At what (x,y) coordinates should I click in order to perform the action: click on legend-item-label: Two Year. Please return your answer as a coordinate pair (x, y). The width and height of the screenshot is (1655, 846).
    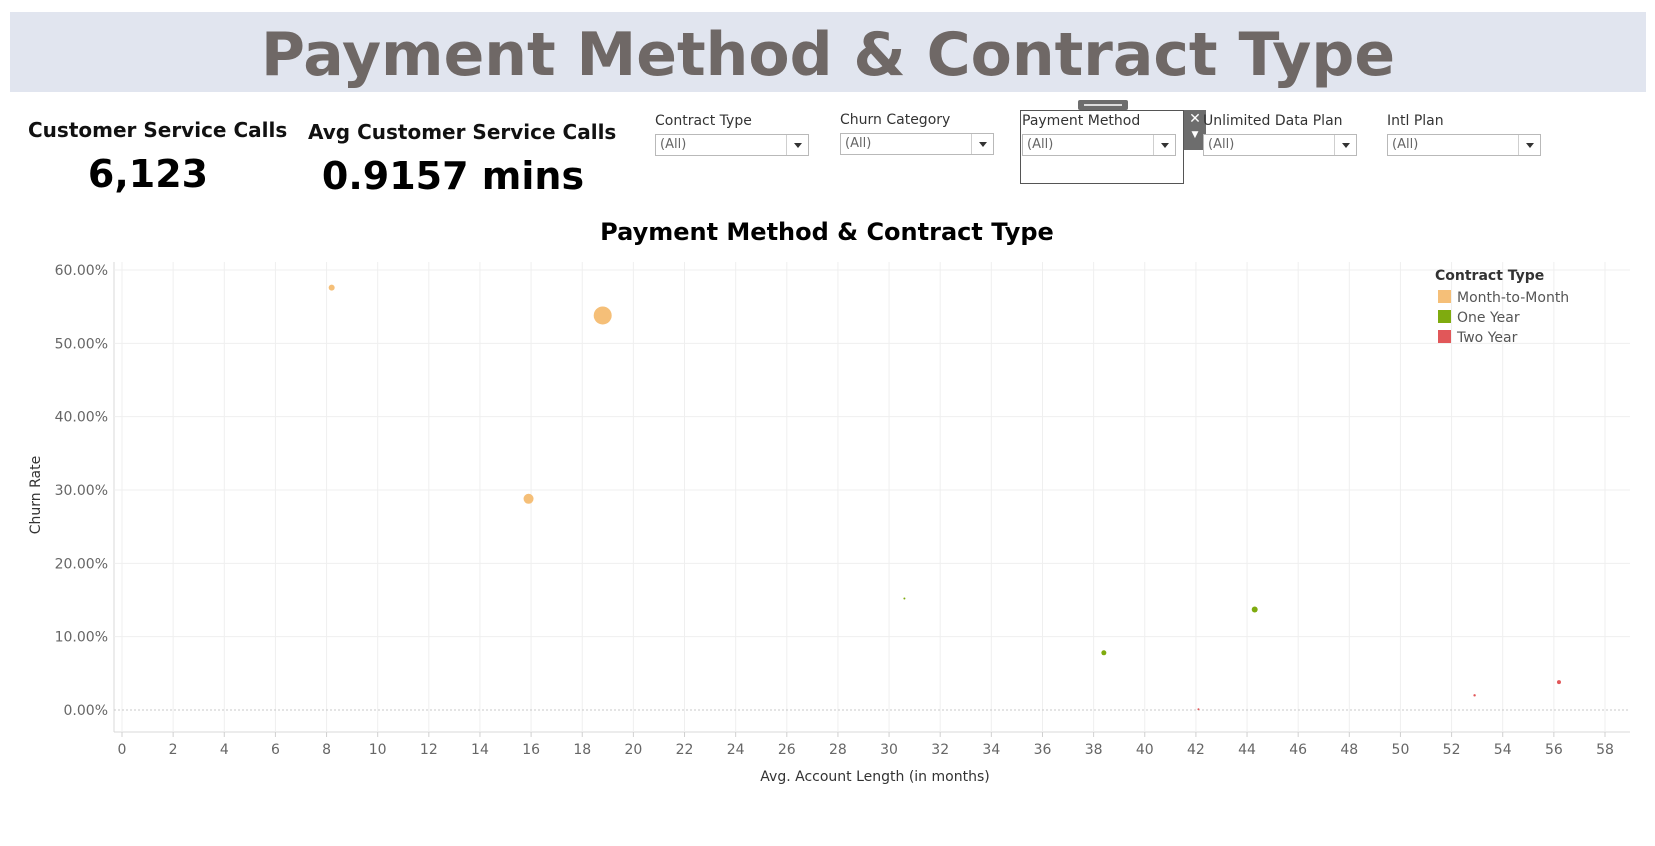
    Looking at the image, I should click on (1487, 338).